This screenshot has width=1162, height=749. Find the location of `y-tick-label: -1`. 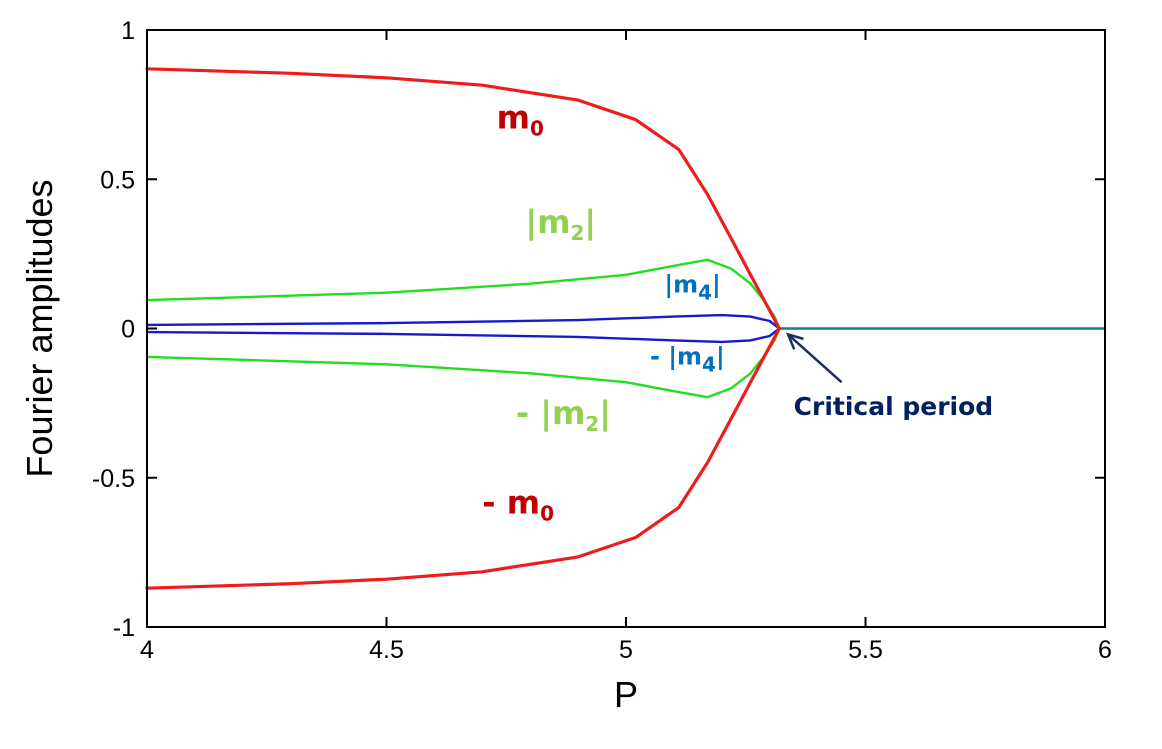

y-tick-label: -1 is located at coordinates (124, 628).